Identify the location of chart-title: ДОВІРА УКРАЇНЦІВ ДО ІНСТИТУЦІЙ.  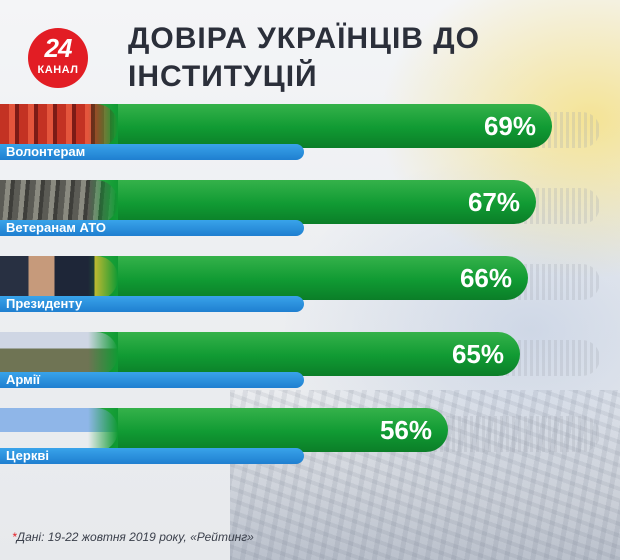
(304, 57).